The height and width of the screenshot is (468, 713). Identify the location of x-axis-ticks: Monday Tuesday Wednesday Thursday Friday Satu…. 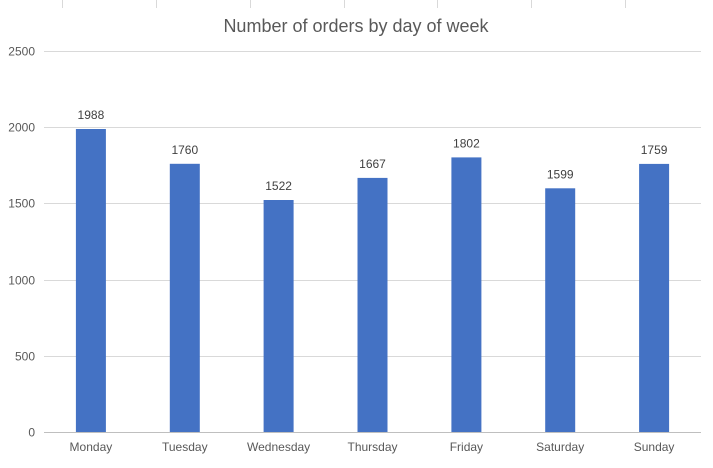
(372, 447).